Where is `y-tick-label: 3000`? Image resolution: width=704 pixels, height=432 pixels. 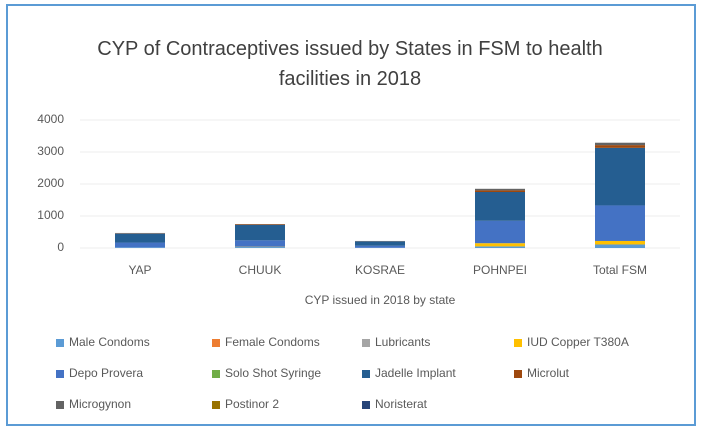
y-tick-label: 3000 is located at coordinates (50, 151).